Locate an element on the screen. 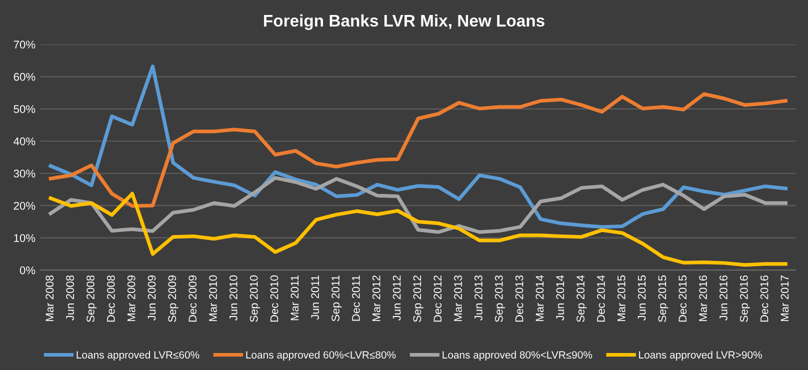  y-tick-label: 30% is located at coordinates (25, 174).